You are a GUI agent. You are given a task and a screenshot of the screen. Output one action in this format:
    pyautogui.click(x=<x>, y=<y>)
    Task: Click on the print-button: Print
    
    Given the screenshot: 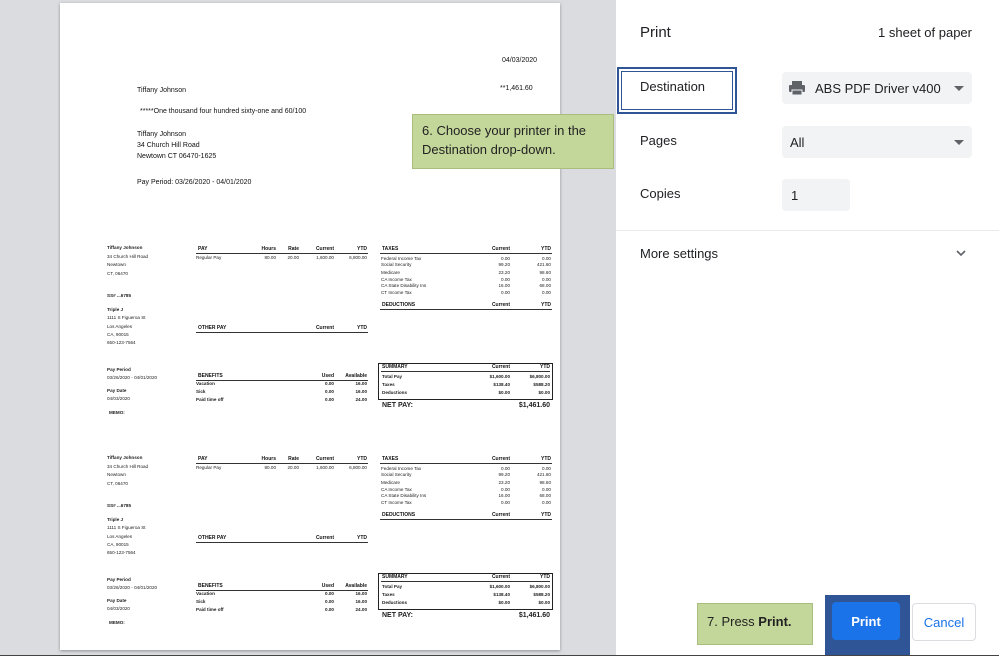 What is the action you would take?
    pyautogui.click(x=866, y=621)
    